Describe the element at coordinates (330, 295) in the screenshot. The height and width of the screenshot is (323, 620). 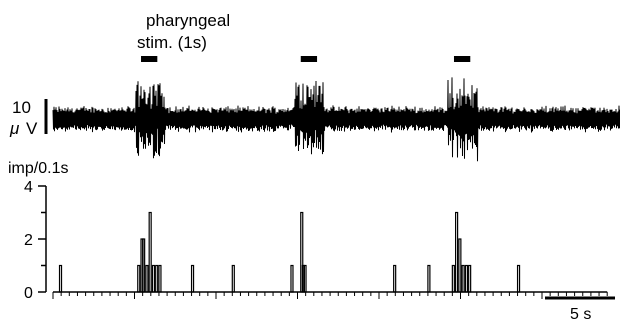
I see `histogram-x-axis` at that location.